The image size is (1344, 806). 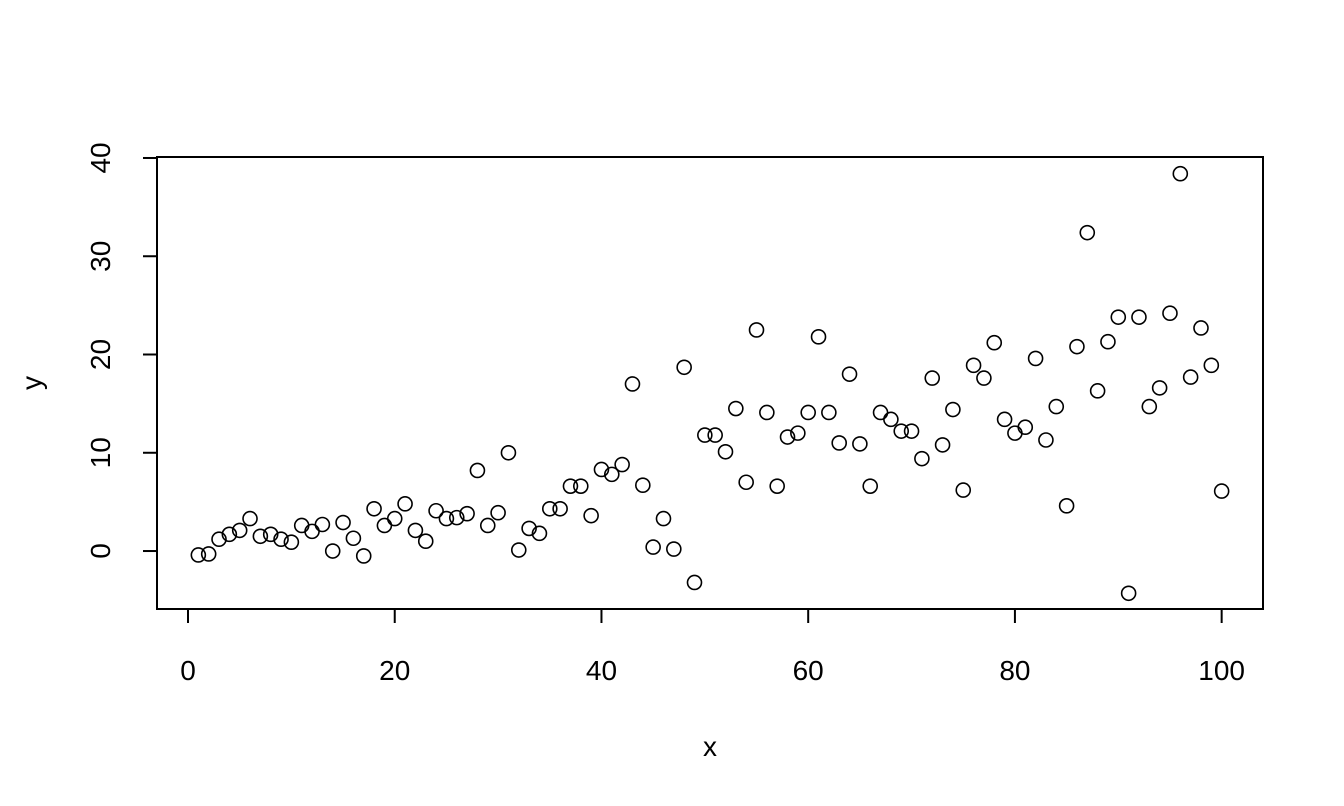 I want to click on y-axis-title: y, so click(x=31, y=383).